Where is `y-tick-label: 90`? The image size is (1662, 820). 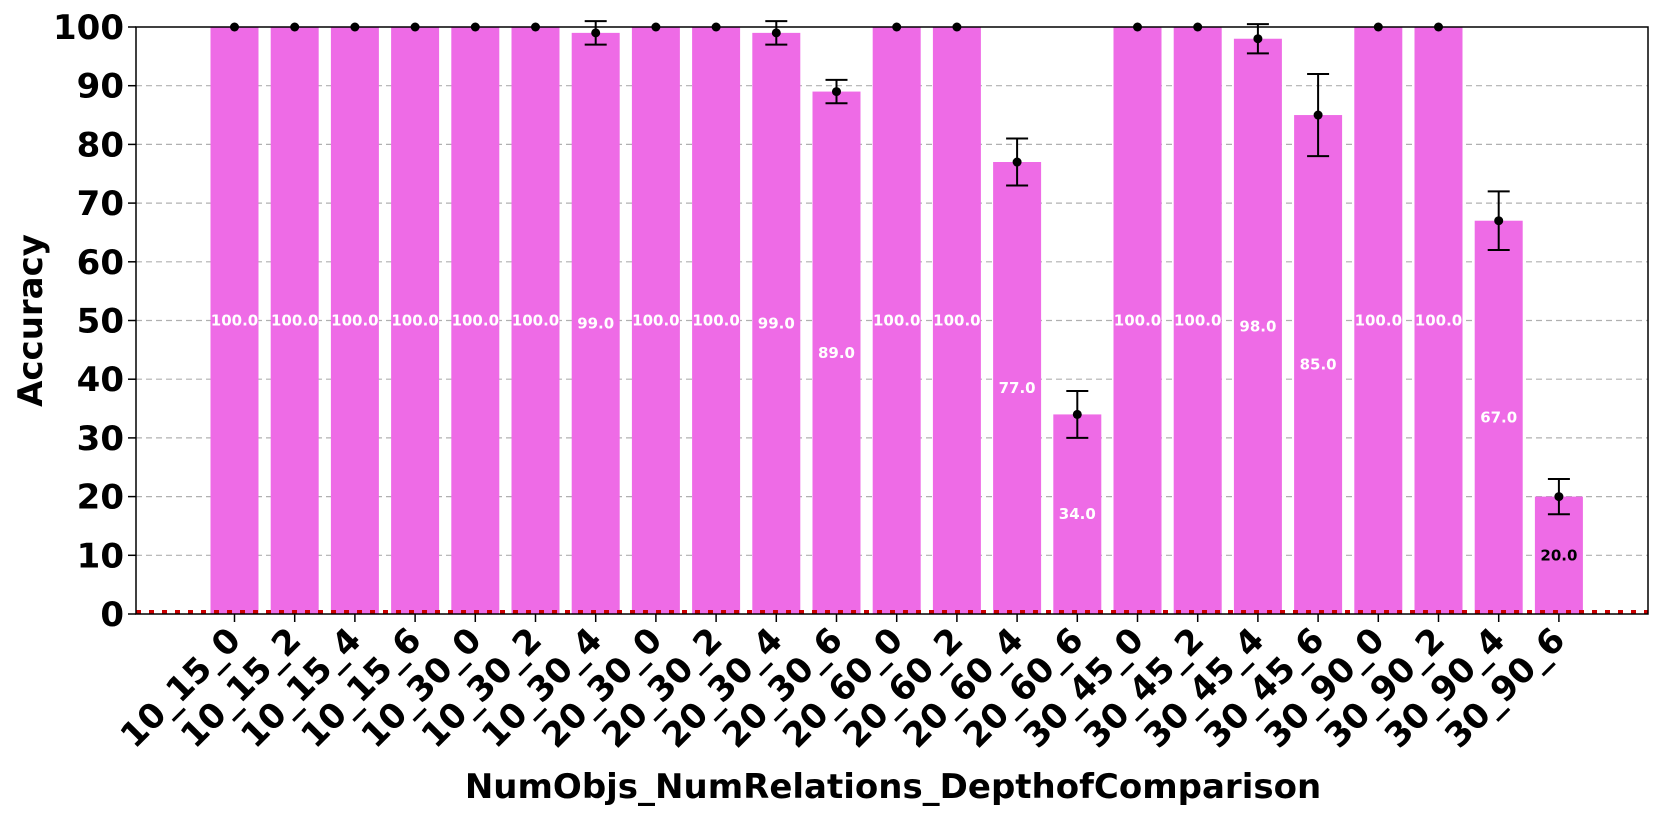 y-tick-label: 90 is located at coordinates (100, 87).